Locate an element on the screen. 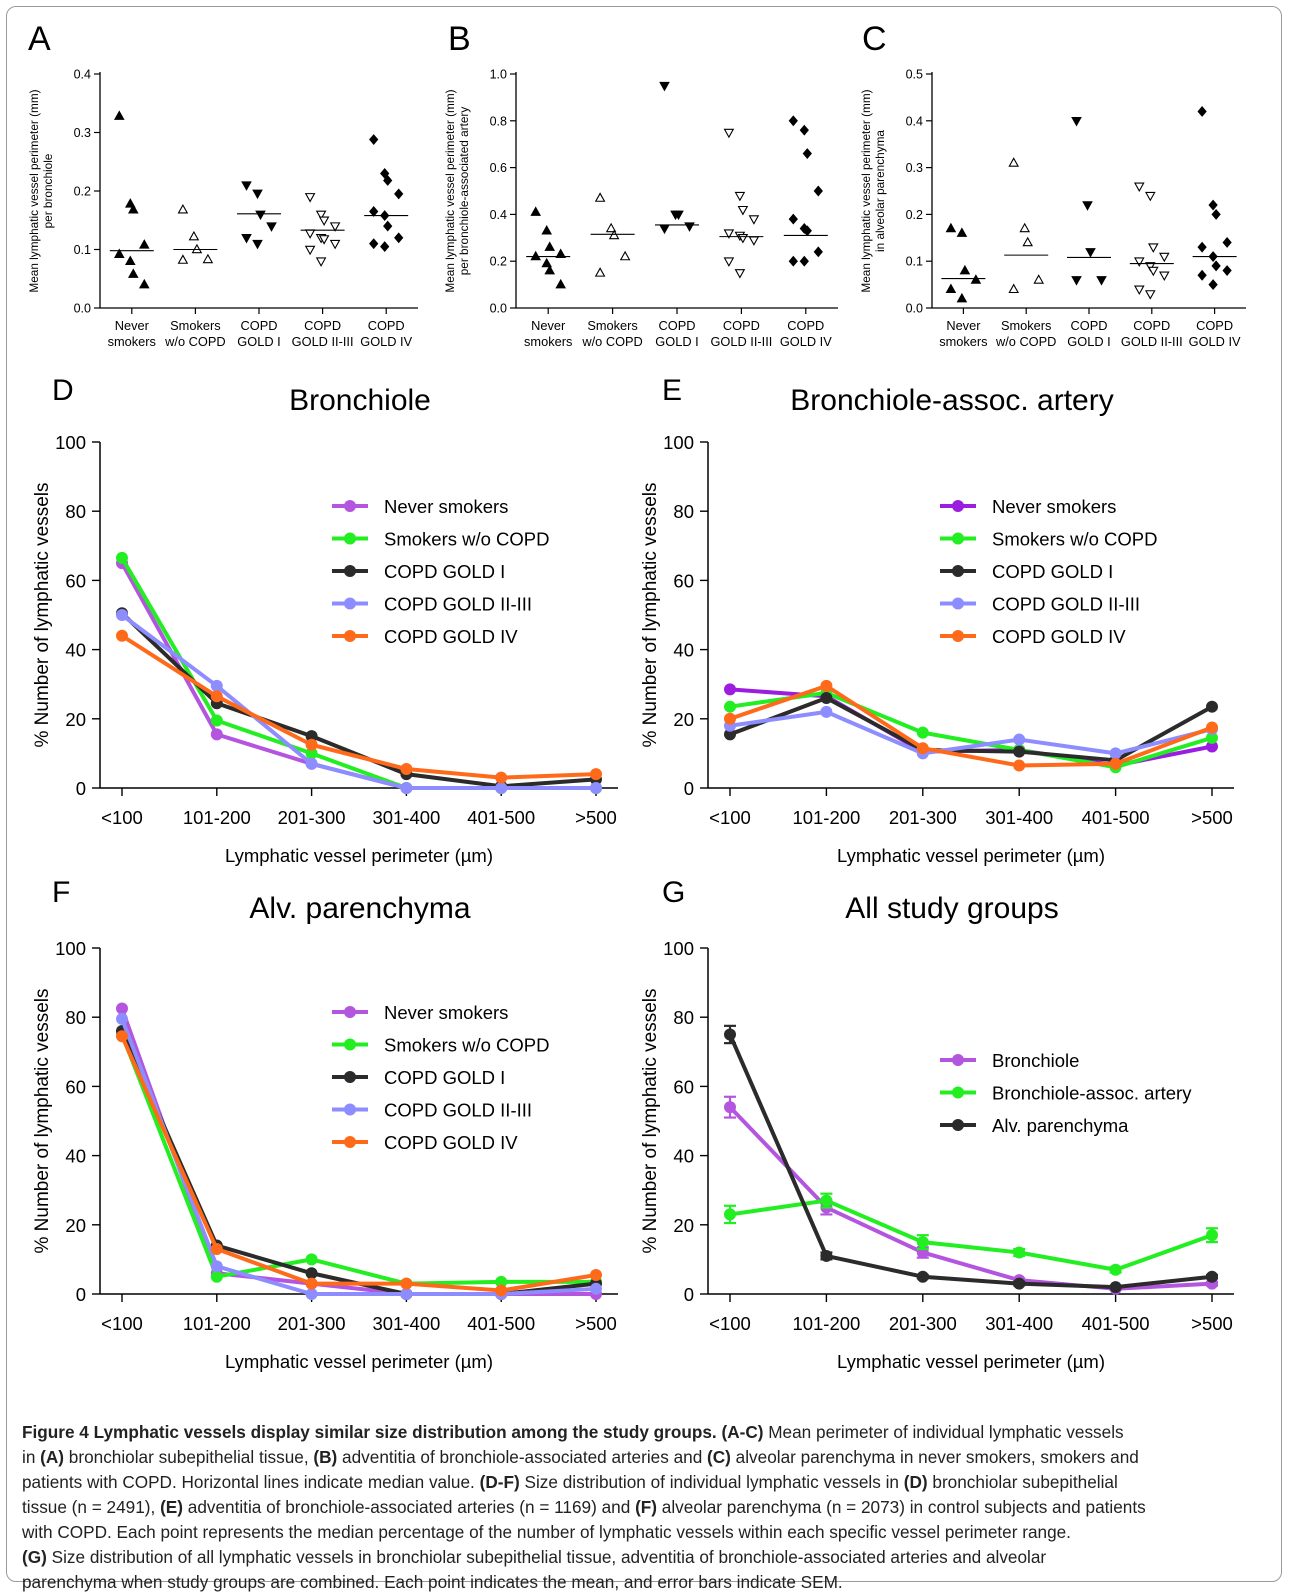  x-category-label-line: GOLD II-III is located at coordinates (741, 341).